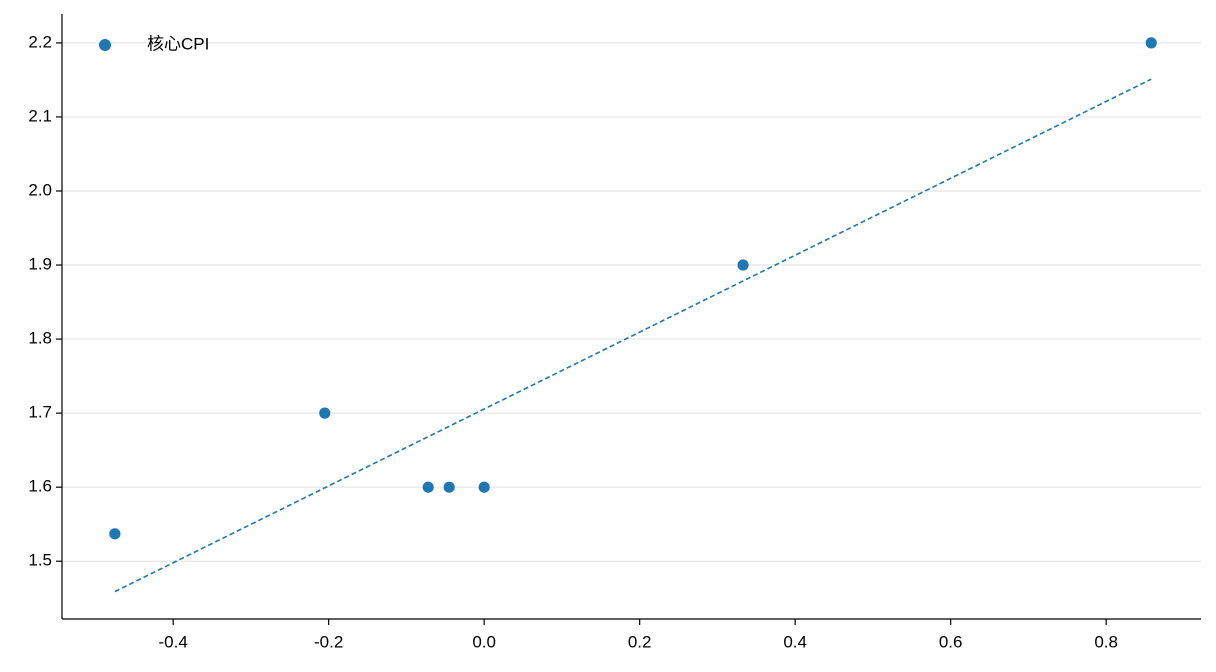 This screenshot has width=1216, height=672. What do you see at coordinates (40, 115) in the screenshot?
I see `y-tick-label: 2.1` at bounding box center [40, 115].